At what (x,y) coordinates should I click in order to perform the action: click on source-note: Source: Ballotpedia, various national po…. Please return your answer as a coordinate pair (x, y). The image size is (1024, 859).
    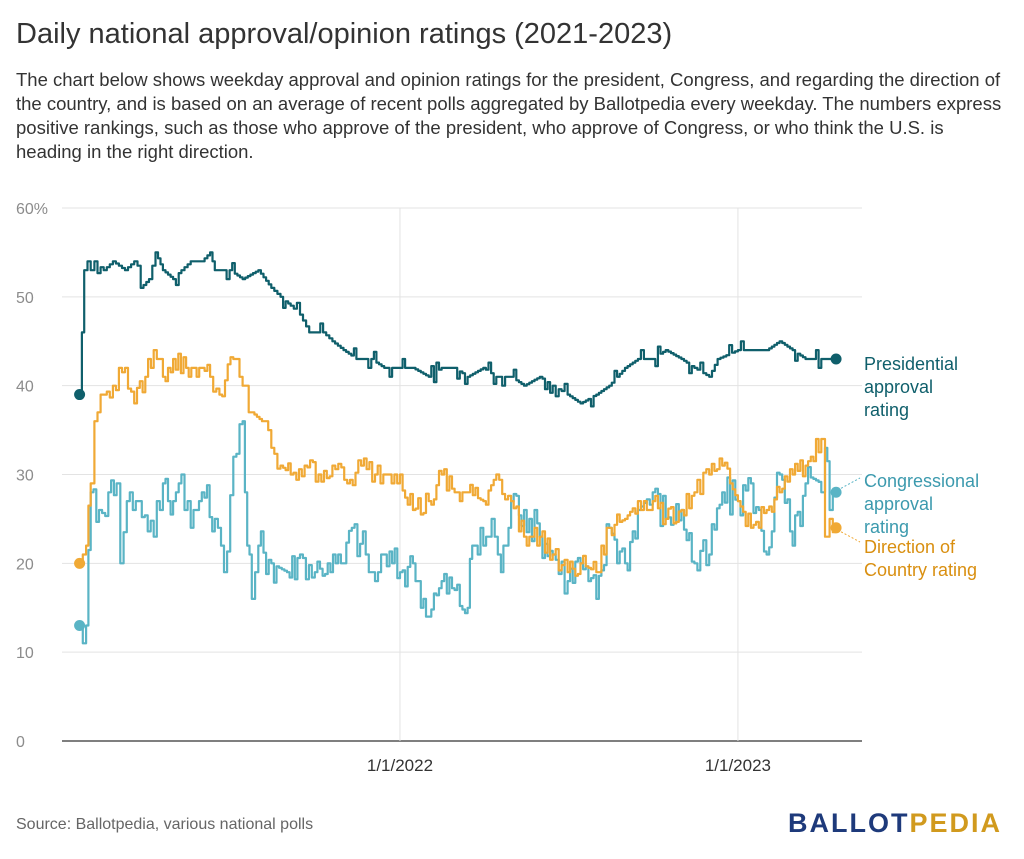
    Looking at the image, I should click on (165, 824).